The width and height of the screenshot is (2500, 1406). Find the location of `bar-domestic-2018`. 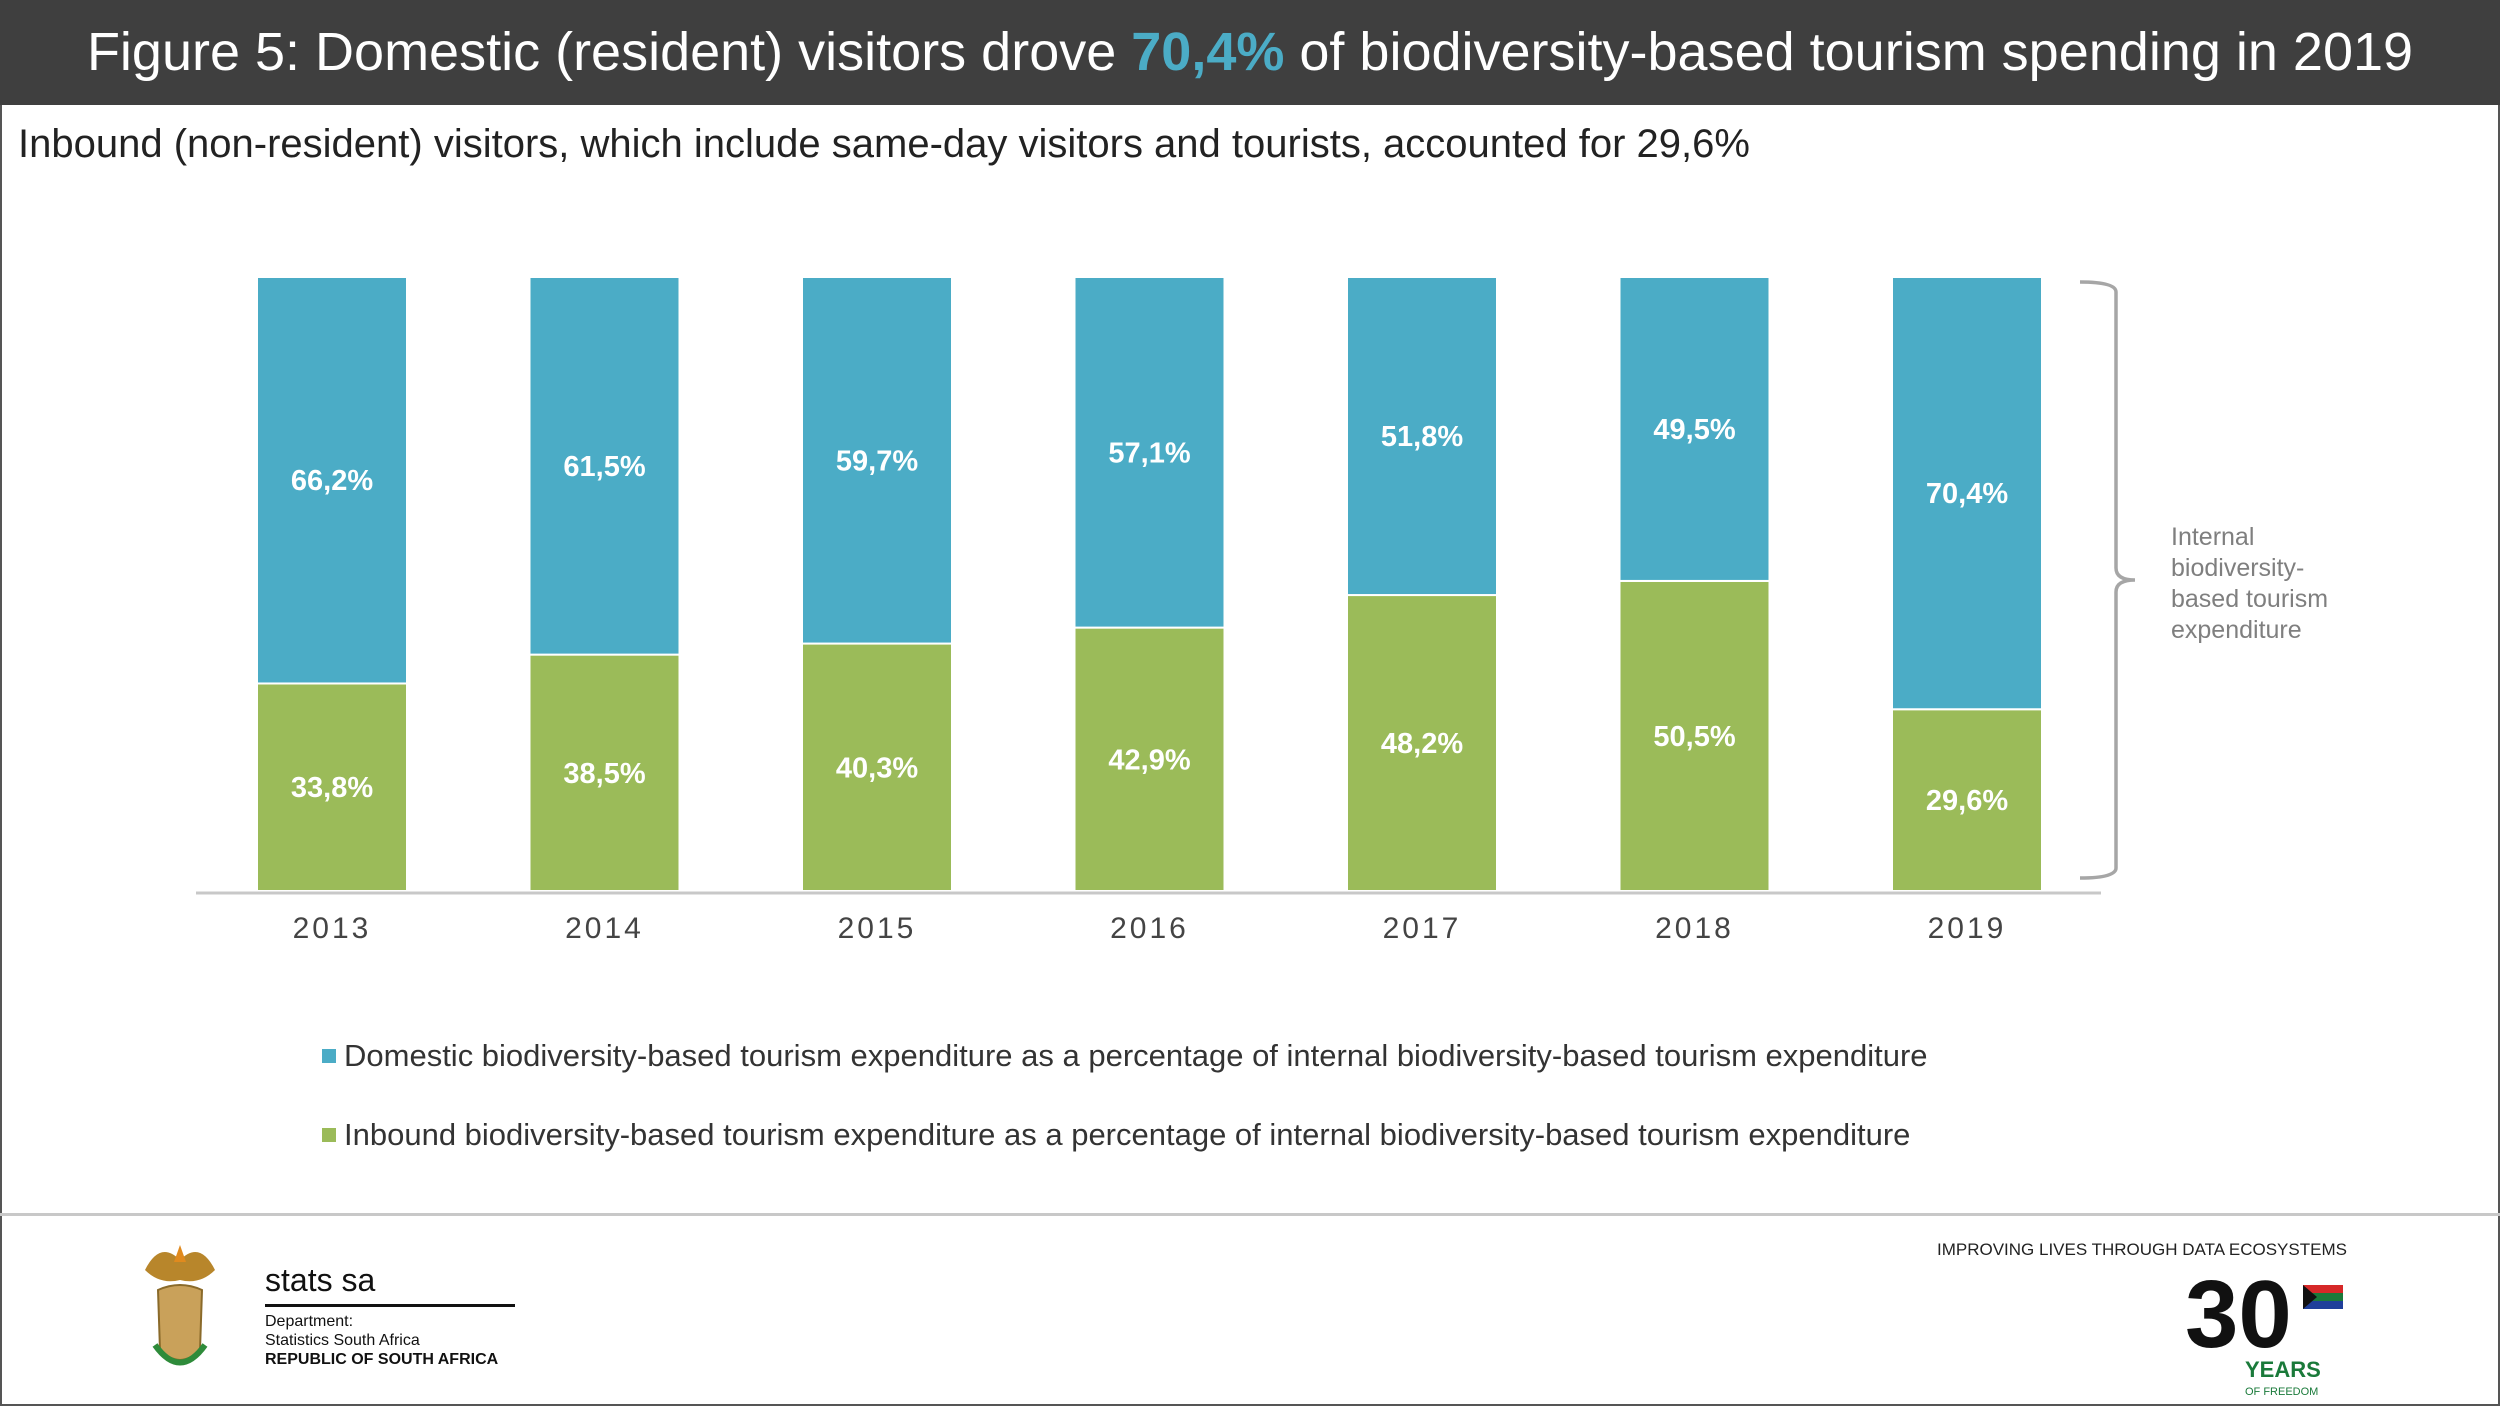

bar-domestic-2018 is located at coordinates (1694, 429).